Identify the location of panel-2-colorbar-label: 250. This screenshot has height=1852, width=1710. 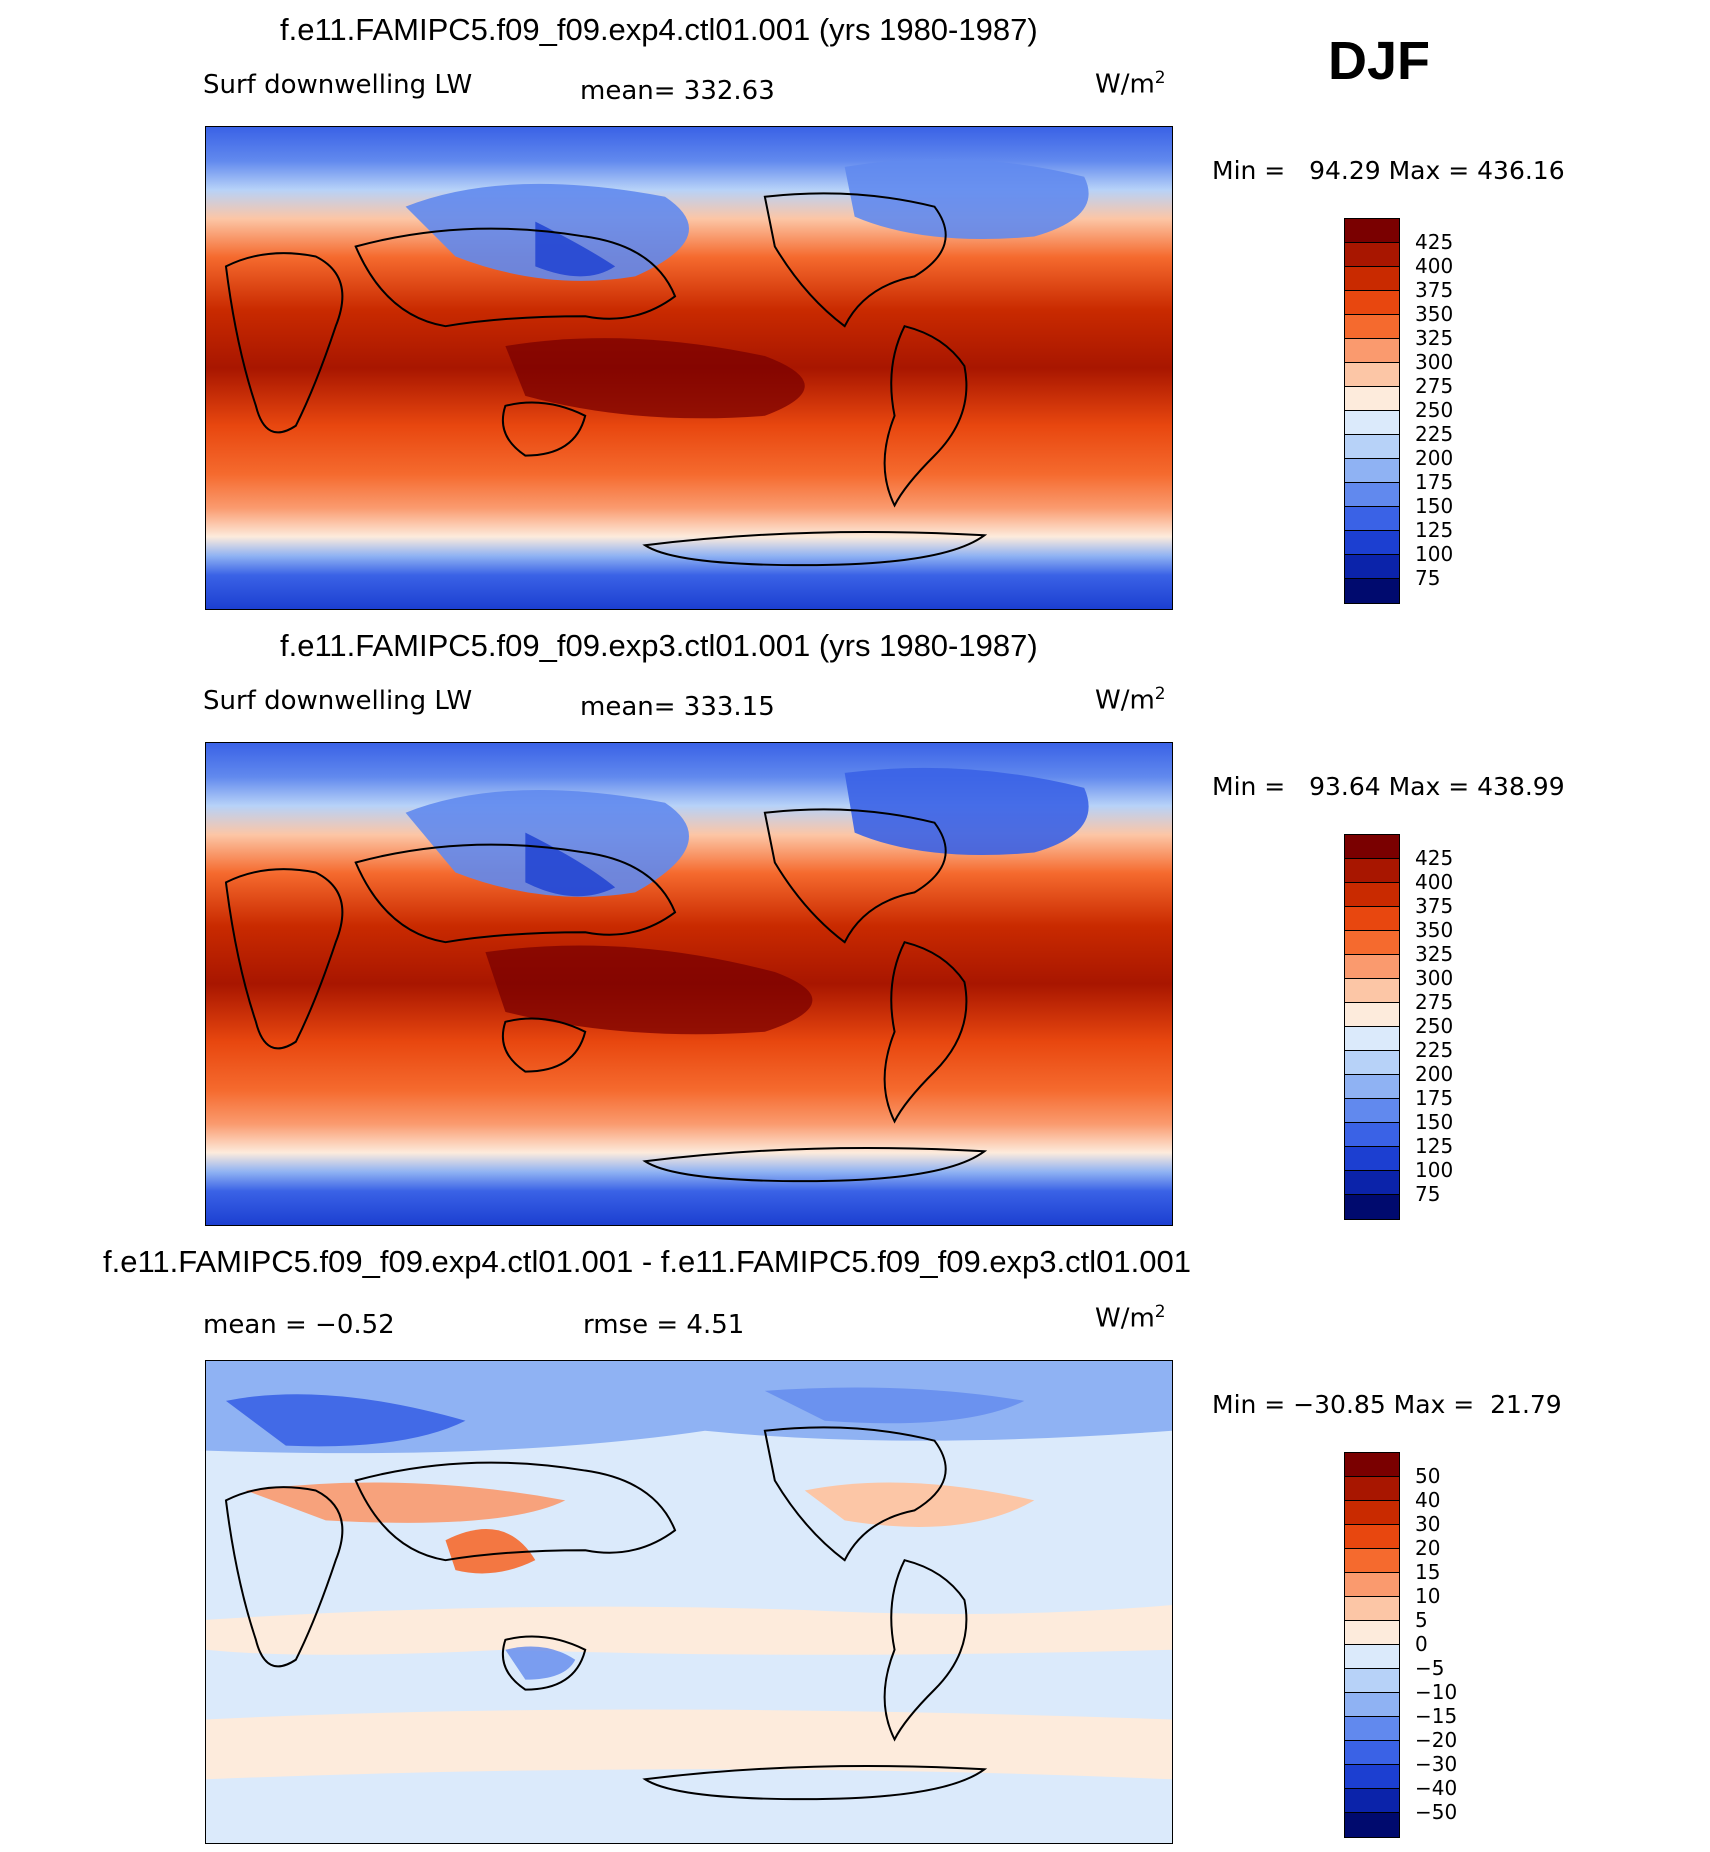
(1434, 1026).